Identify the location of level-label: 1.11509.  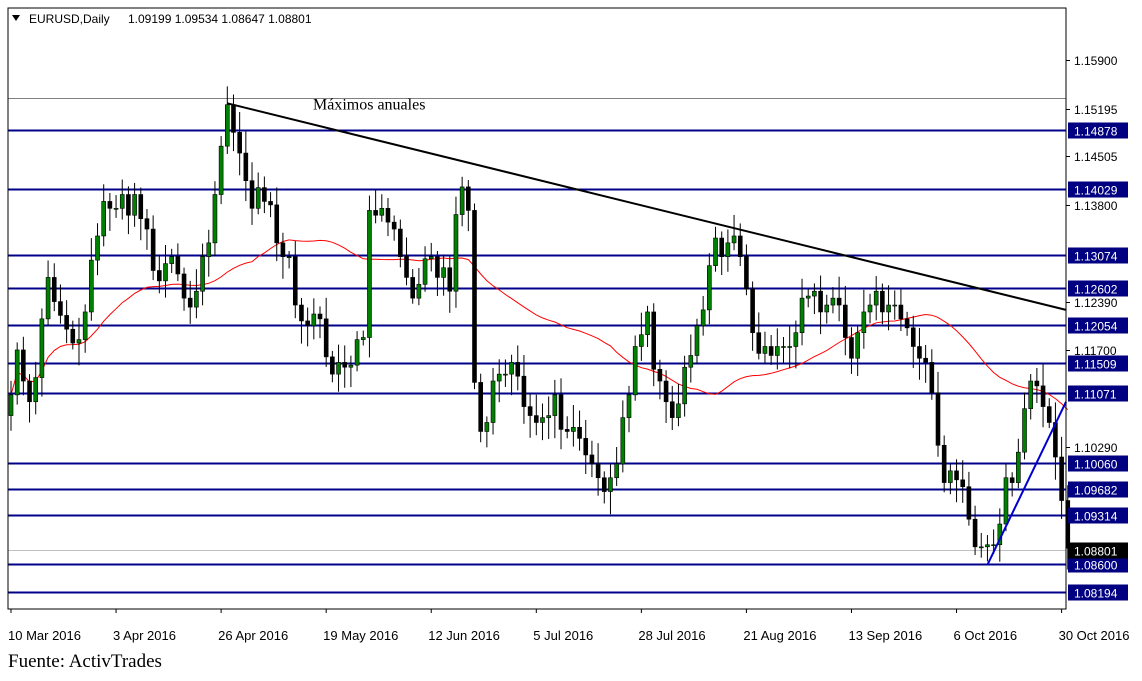
(1095, 365).